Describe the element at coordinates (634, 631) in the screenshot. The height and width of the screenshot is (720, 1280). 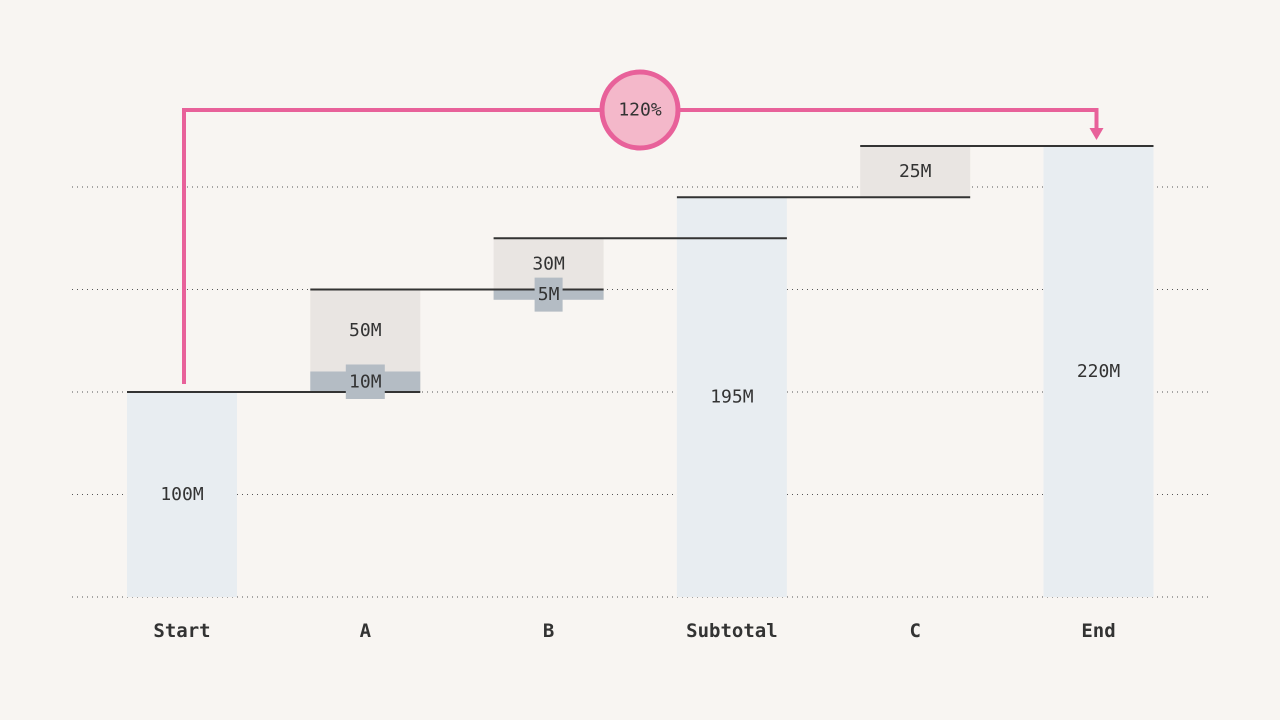
I see `category-labels: Start A B Subtotal C End` at that location.